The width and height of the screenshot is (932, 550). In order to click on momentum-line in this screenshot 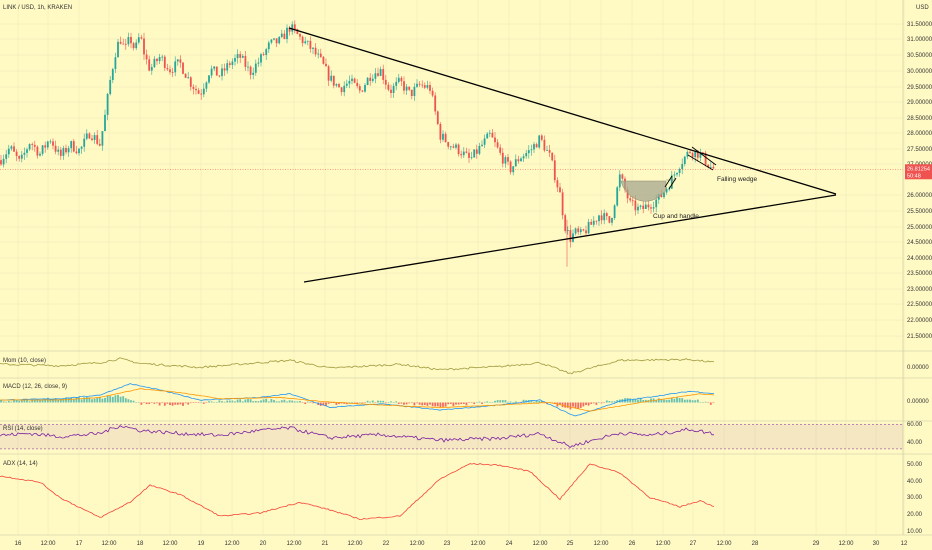, I will do `click(357, 366)`.